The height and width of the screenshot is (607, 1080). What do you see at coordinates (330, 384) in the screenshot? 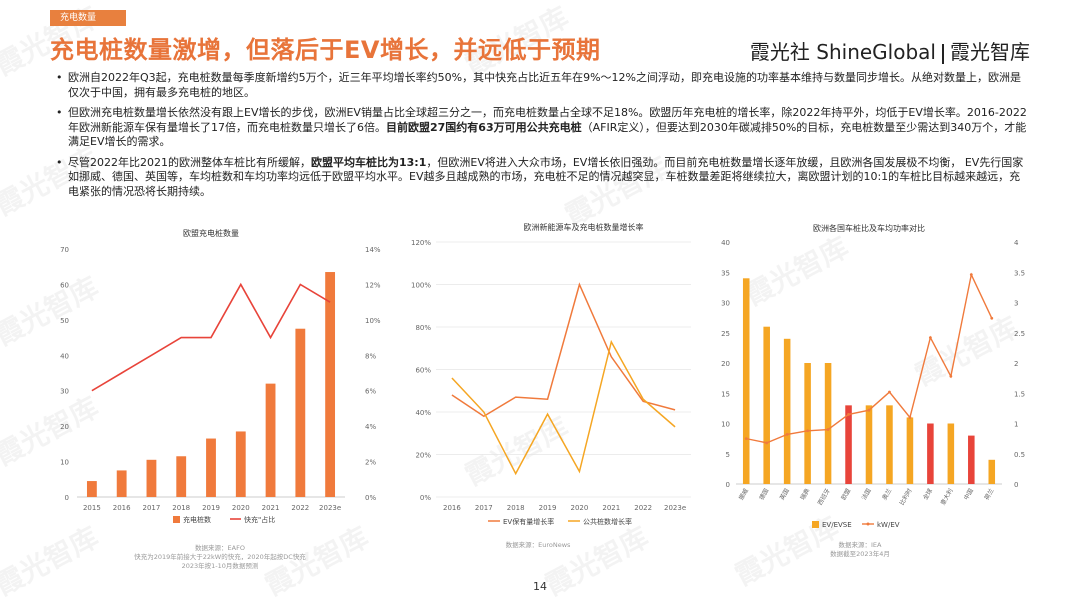
I see `bar-2023e` at bounding box center [330, 384].